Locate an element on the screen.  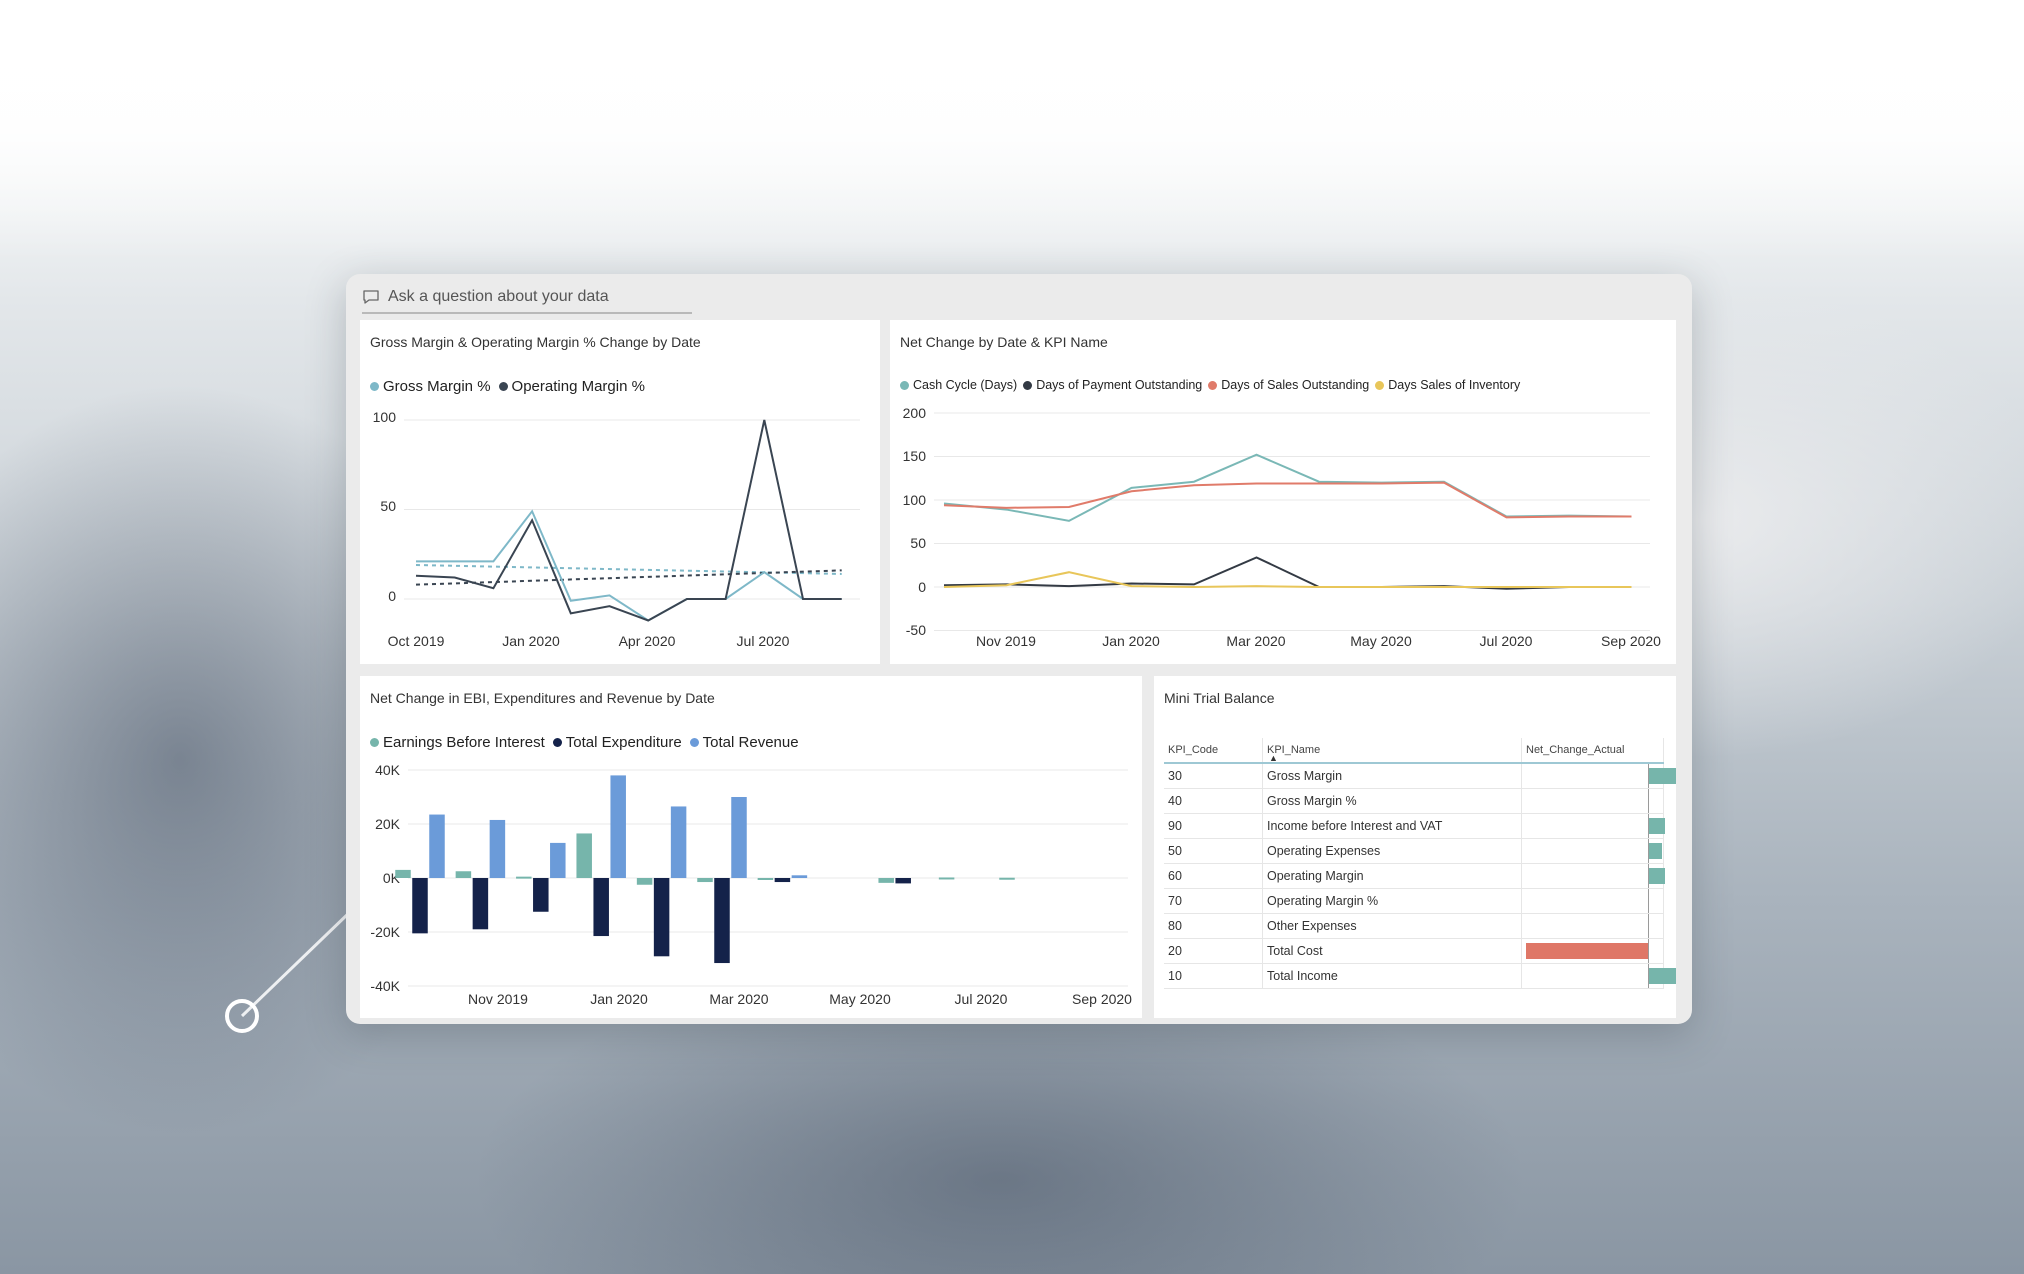
y-tick-label: 150 is located at coordinates (915, 456).